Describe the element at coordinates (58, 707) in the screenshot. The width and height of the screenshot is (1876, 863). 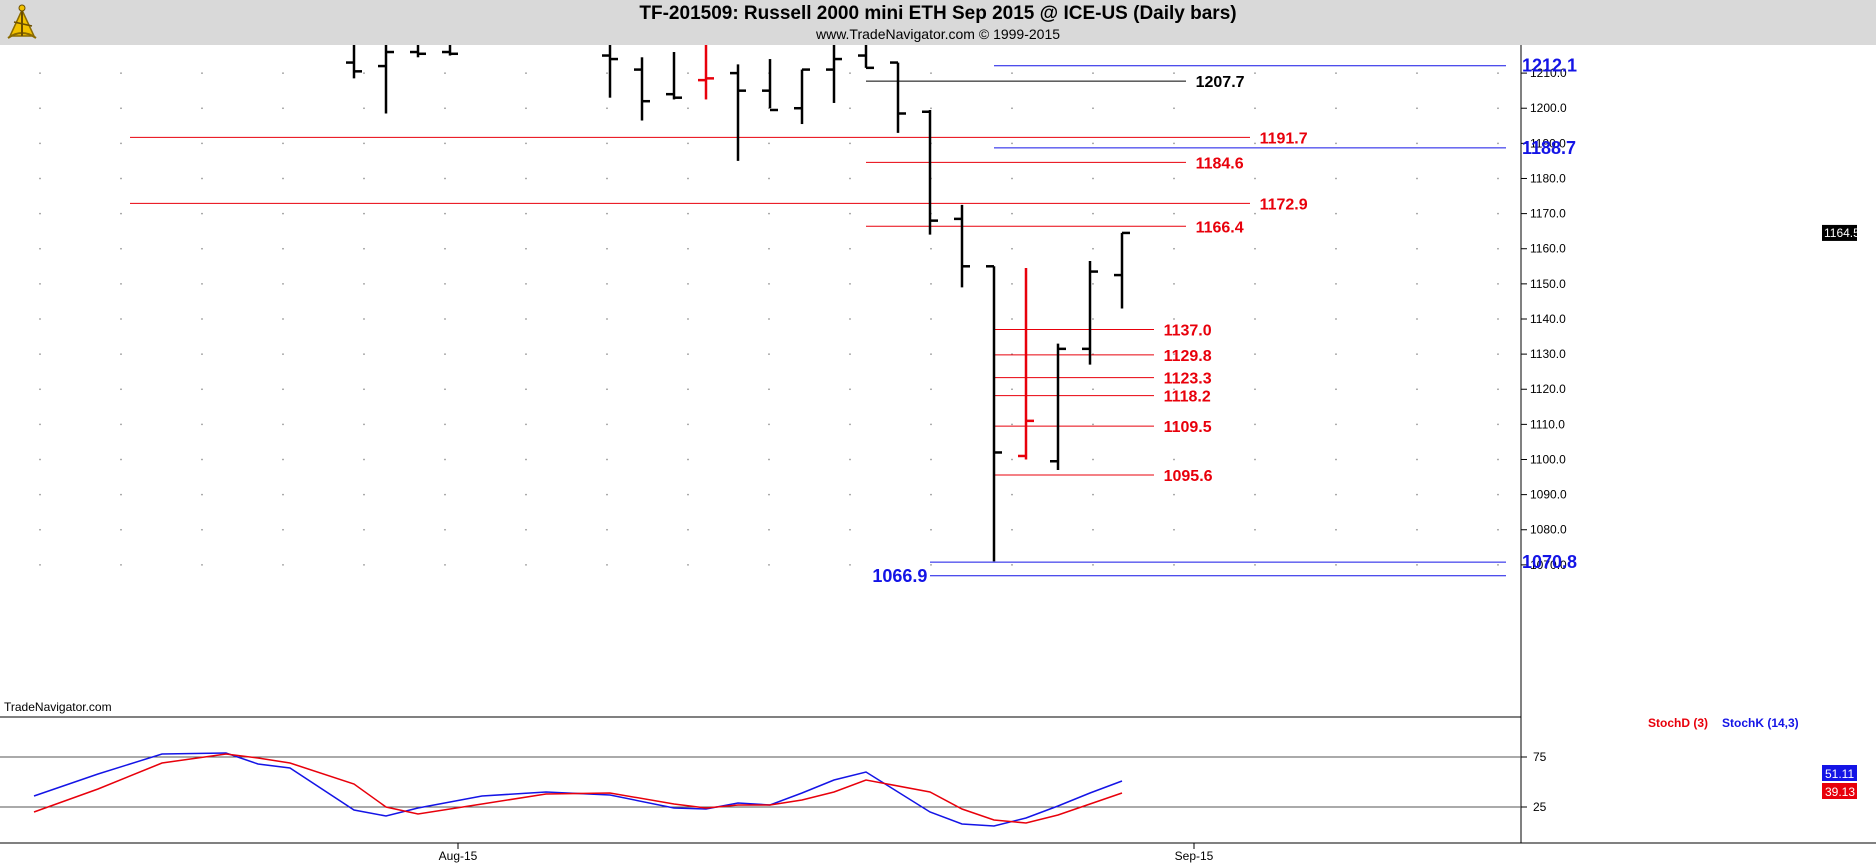
I see `watermark-text: TradeNavigator.com` at that location.